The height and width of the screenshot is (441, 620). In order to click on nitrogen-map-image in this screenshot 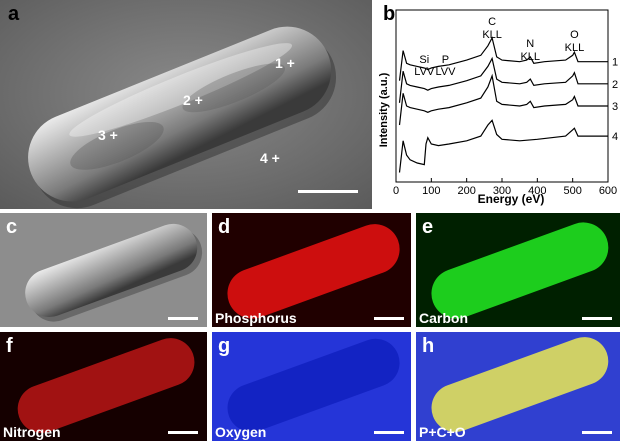, I will do `click(103, 386)`.